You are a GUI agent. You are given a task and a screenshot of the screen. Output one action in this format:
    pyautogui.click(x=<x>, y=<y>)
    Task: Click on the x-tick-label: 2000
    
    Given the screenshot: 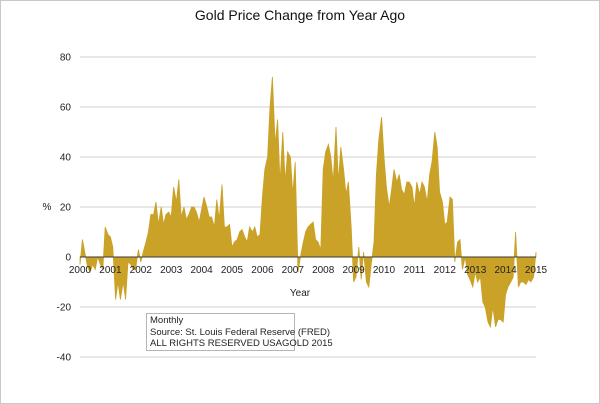 What is the action you would take?
    pyautogui.click(x=80, y=270)
    